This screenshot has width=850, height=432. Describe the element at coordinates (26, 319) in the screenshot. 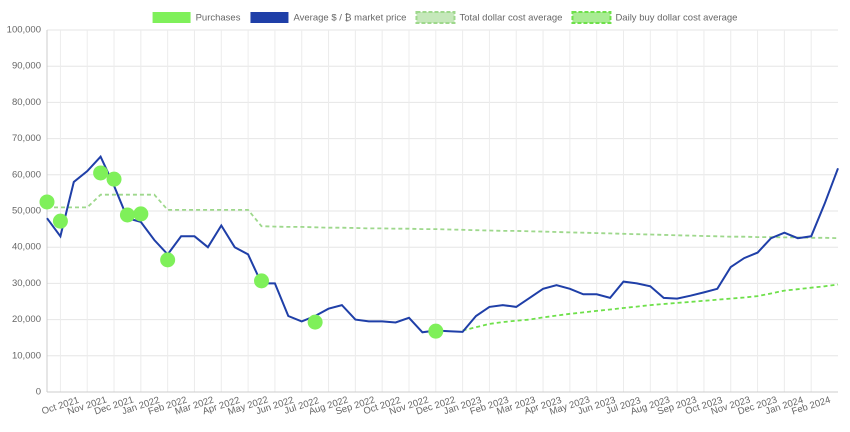

I see `y-tick-label: 20,000` at that location.